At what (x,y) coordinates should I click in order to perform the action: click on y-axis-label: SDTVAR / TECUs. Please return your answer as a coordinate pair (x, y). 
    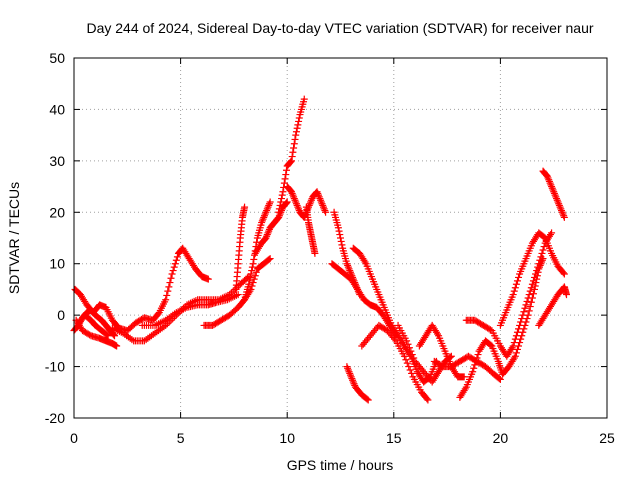
    Looking at the image, I should click on (14, 238).